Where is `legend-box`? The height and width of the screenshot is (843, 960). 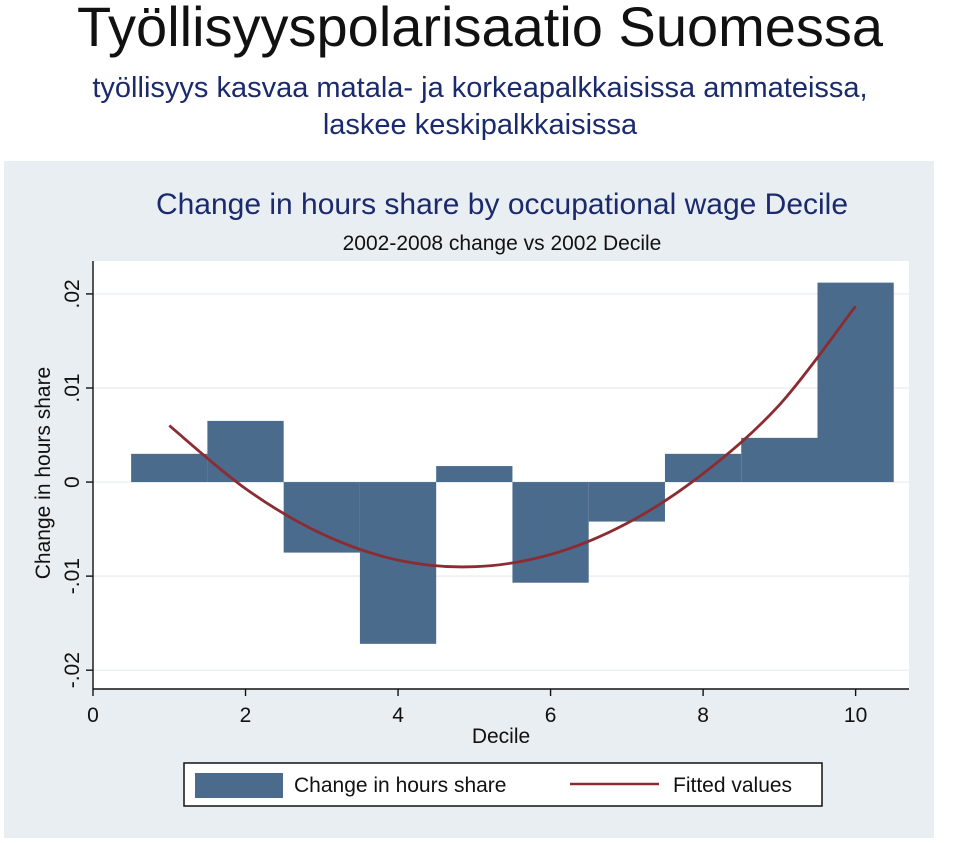 legend-box is located at coordinates (503, 784).